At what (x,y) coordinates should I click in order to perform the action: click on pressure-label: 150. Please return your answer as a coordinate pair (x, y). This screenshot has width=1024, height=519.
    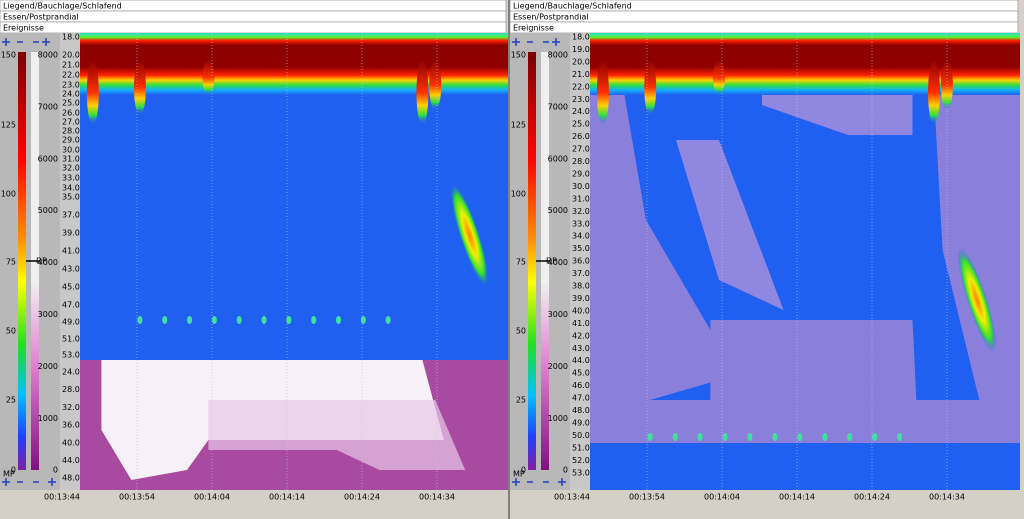
    Looking at the image, I should click on (518, 55).